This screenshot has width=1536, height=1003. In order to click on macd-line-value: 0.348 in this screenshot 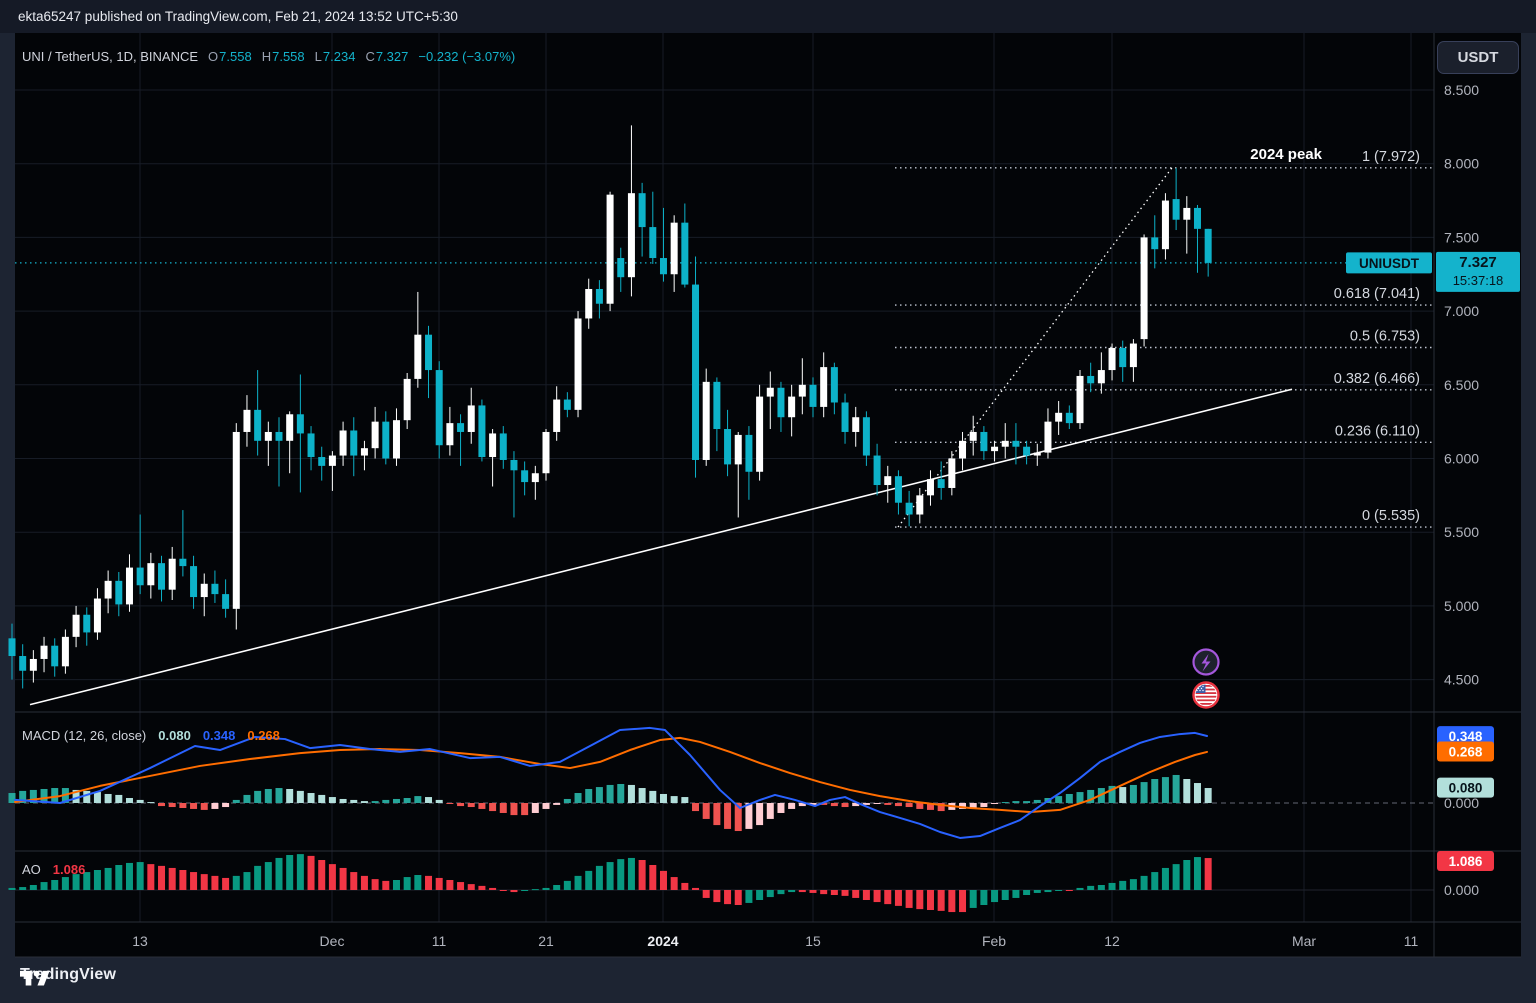, I will do `click(219, 735)`.